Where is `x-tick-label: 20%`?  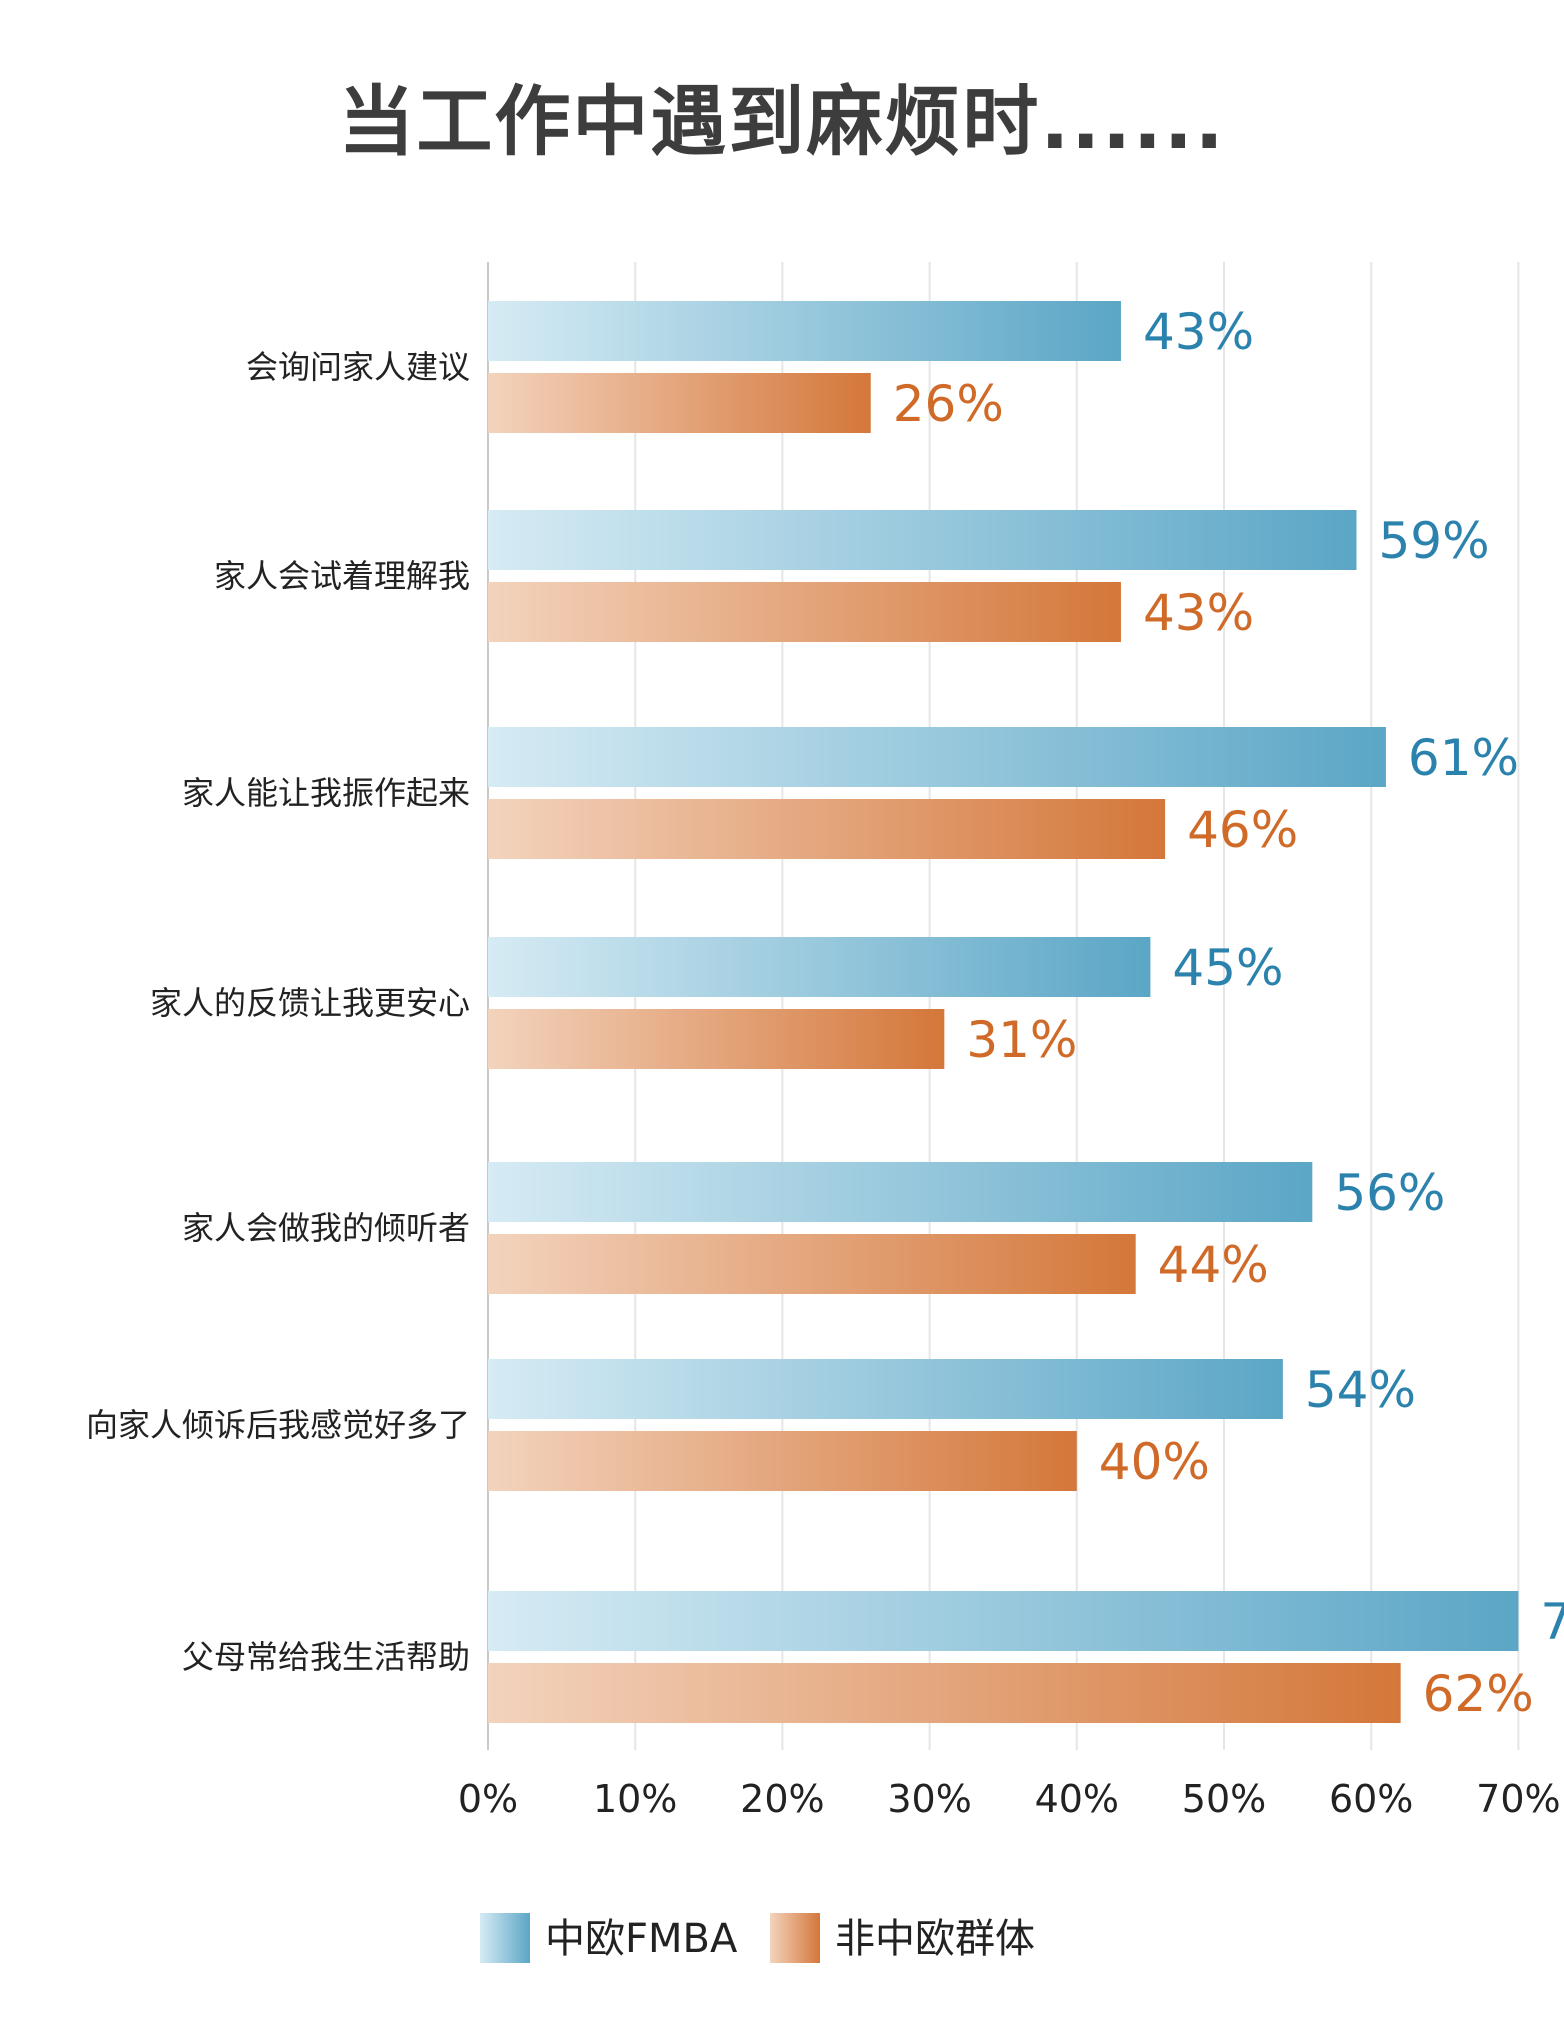 x-tick-label: 20% is located at coordinates (782, 1799).